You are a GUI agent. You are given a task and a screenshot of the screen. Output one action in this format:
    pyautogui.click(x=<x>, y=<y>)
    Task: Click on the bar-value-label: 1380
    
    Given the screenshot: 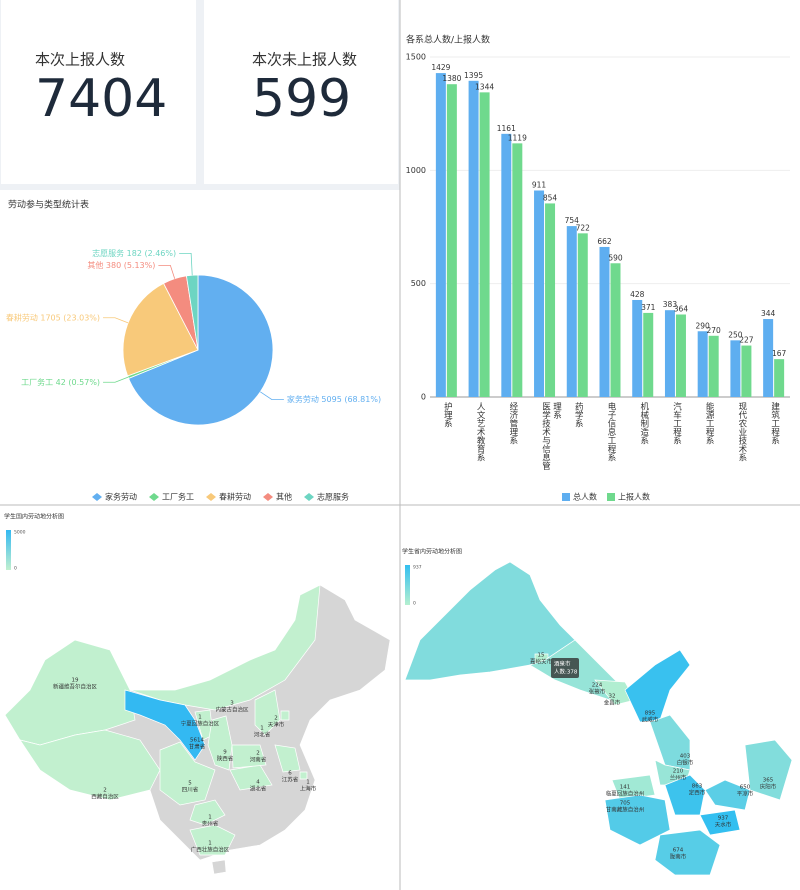 What is the action you would take?
    pyautogui.click(x=451, y=78)
    